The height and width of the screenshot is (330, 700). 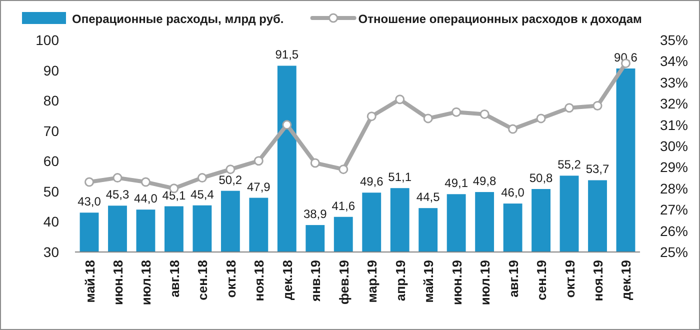 What do you see at coordinates (316, 281) in the screenshot?
I see `x-tick-label: янв.19` at bounding box center [316, 281].